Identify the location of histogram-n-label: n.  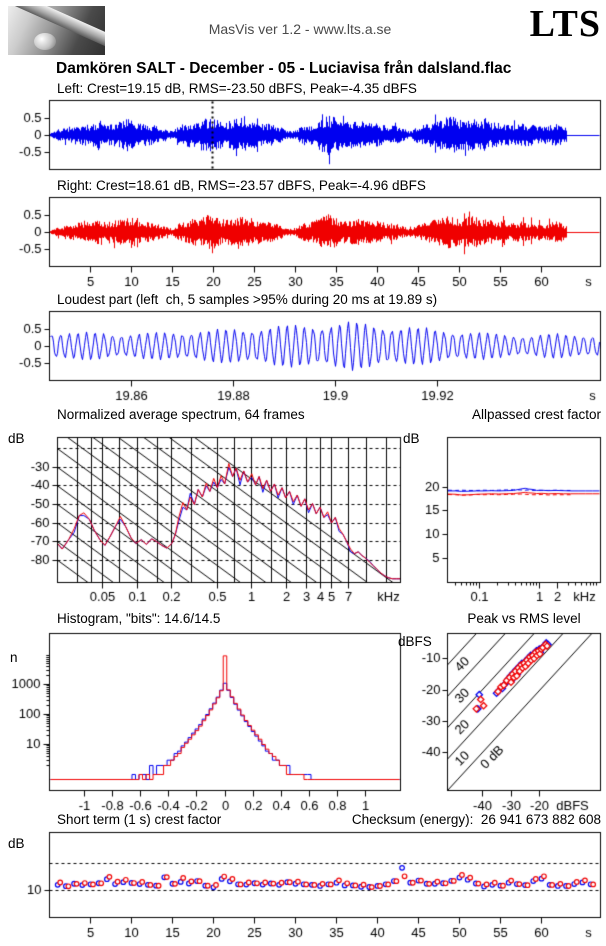
(14, 657).